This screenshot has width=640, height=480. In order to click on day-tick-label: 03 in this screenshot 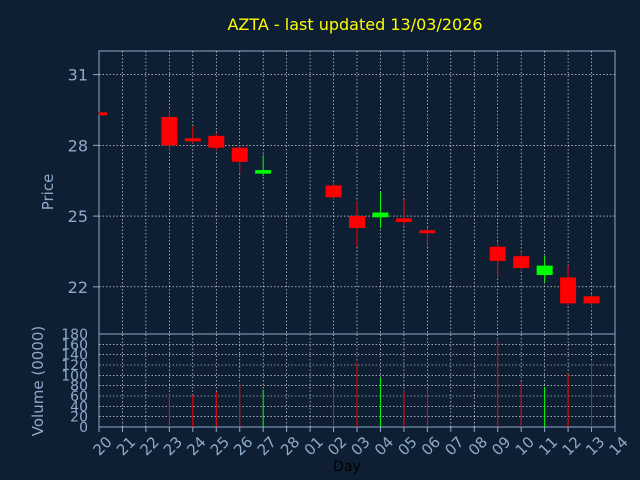, I will do `click(361, 446)`.